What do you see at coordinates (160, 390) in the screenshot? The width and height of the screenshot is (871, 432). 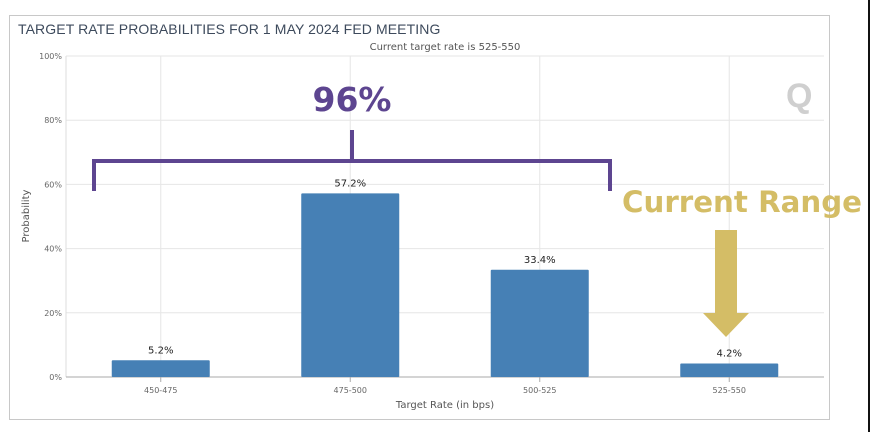 I see `x-tick-label: 450-475` at bounding box center [160, 390].